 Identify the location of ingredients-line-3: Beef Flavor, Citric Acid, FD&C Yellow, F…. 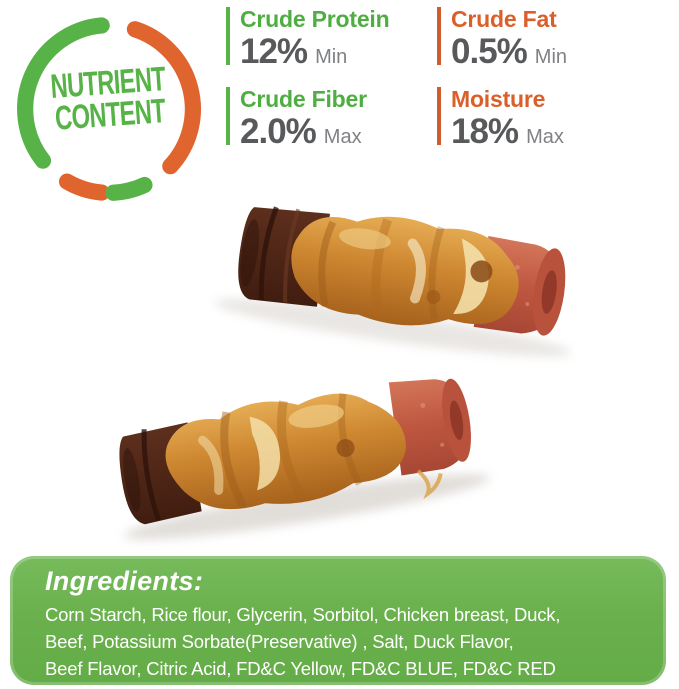
(300, 668).